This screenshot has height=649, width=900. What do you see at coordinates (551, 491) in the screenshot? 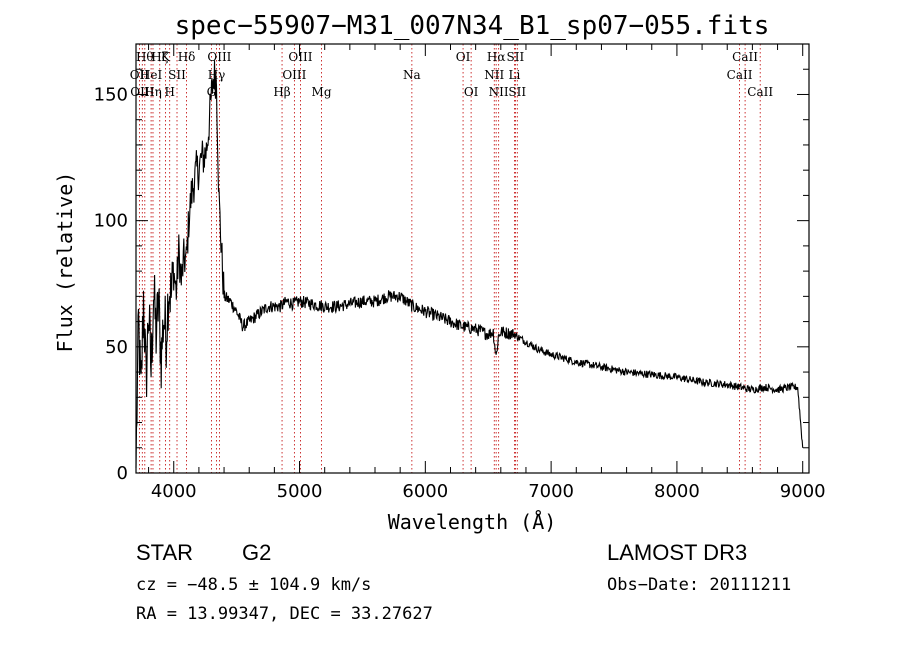
I see `x-tick-label: 7000` at bounding box center [551, 491].